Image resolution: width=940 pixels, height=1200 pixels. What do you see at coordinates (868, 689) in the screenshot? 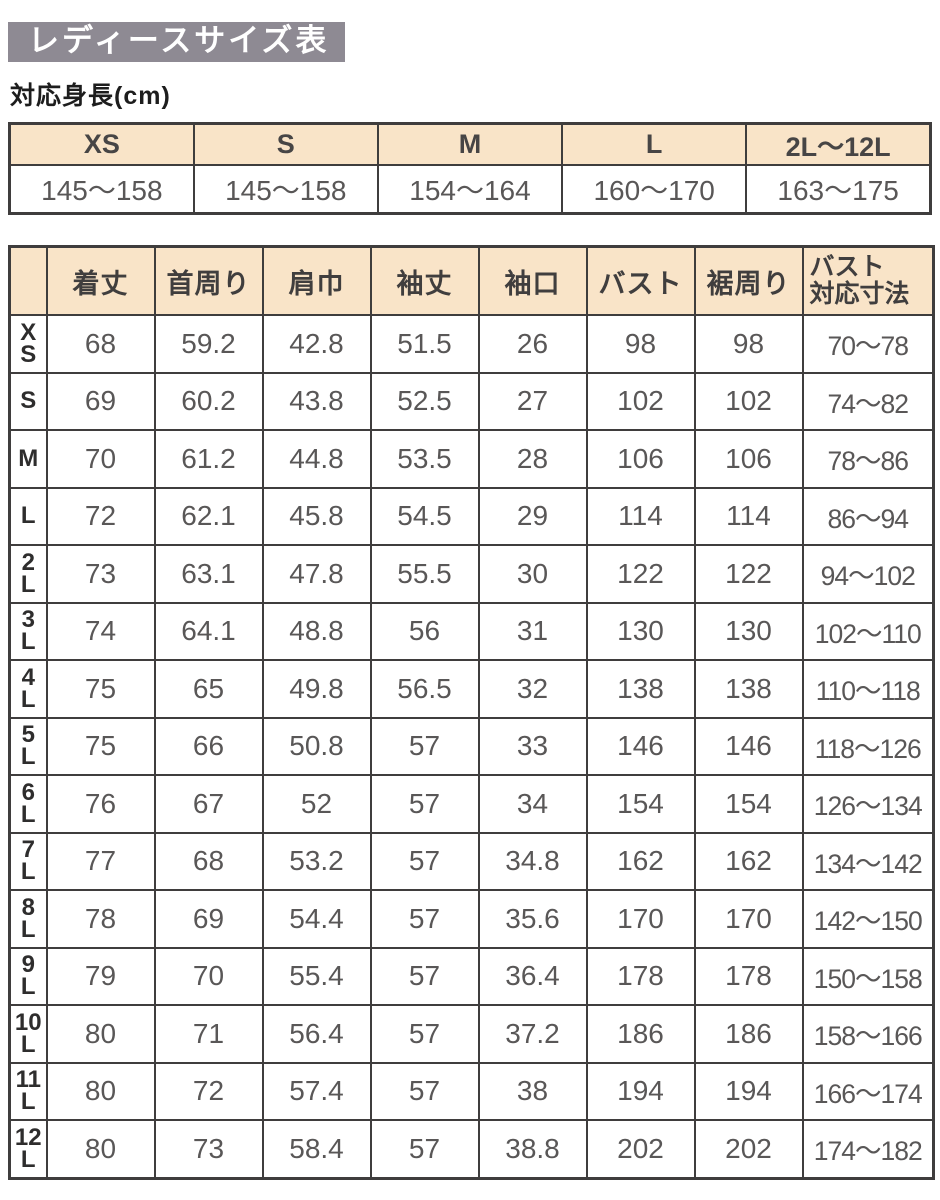
I see `size-value-cell: 110～118` at bounding box center [868, 689].